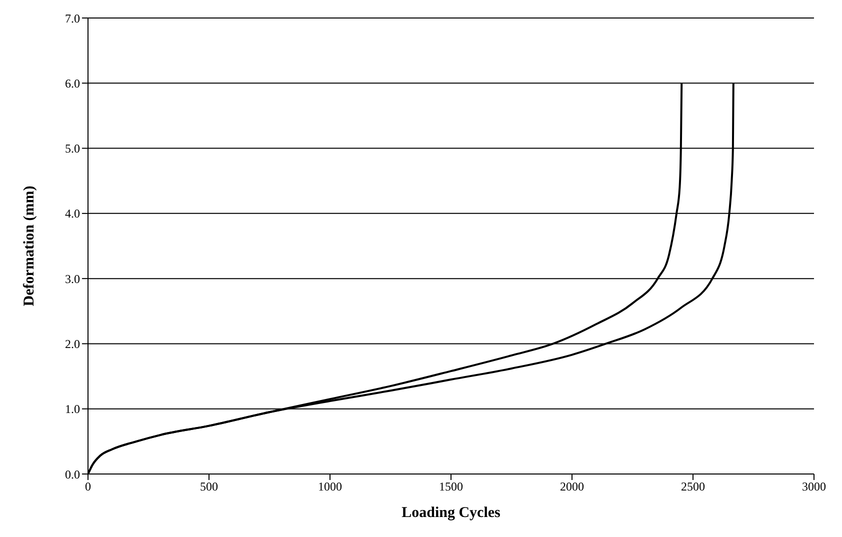  Describe the element at coordinates (72, 18) in the screenshot. I see `y-tick-label: 7.0` at that location.